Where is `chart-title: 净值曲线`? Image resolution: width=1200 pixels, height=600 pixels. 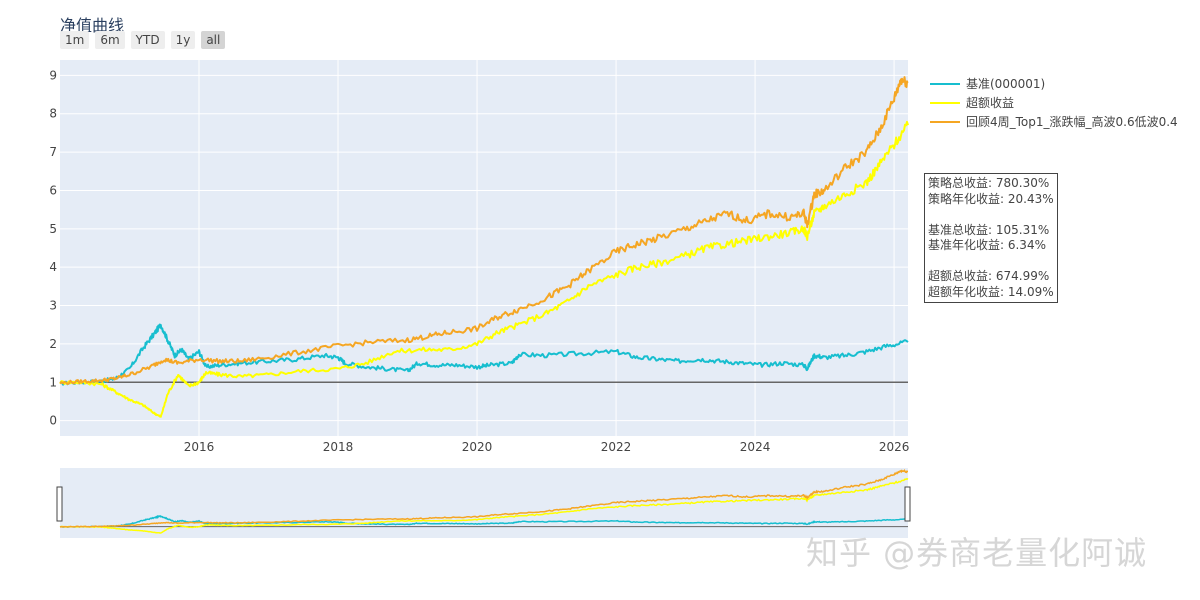 chart-title: 净值曲线 is located at coordinates (92, 25).